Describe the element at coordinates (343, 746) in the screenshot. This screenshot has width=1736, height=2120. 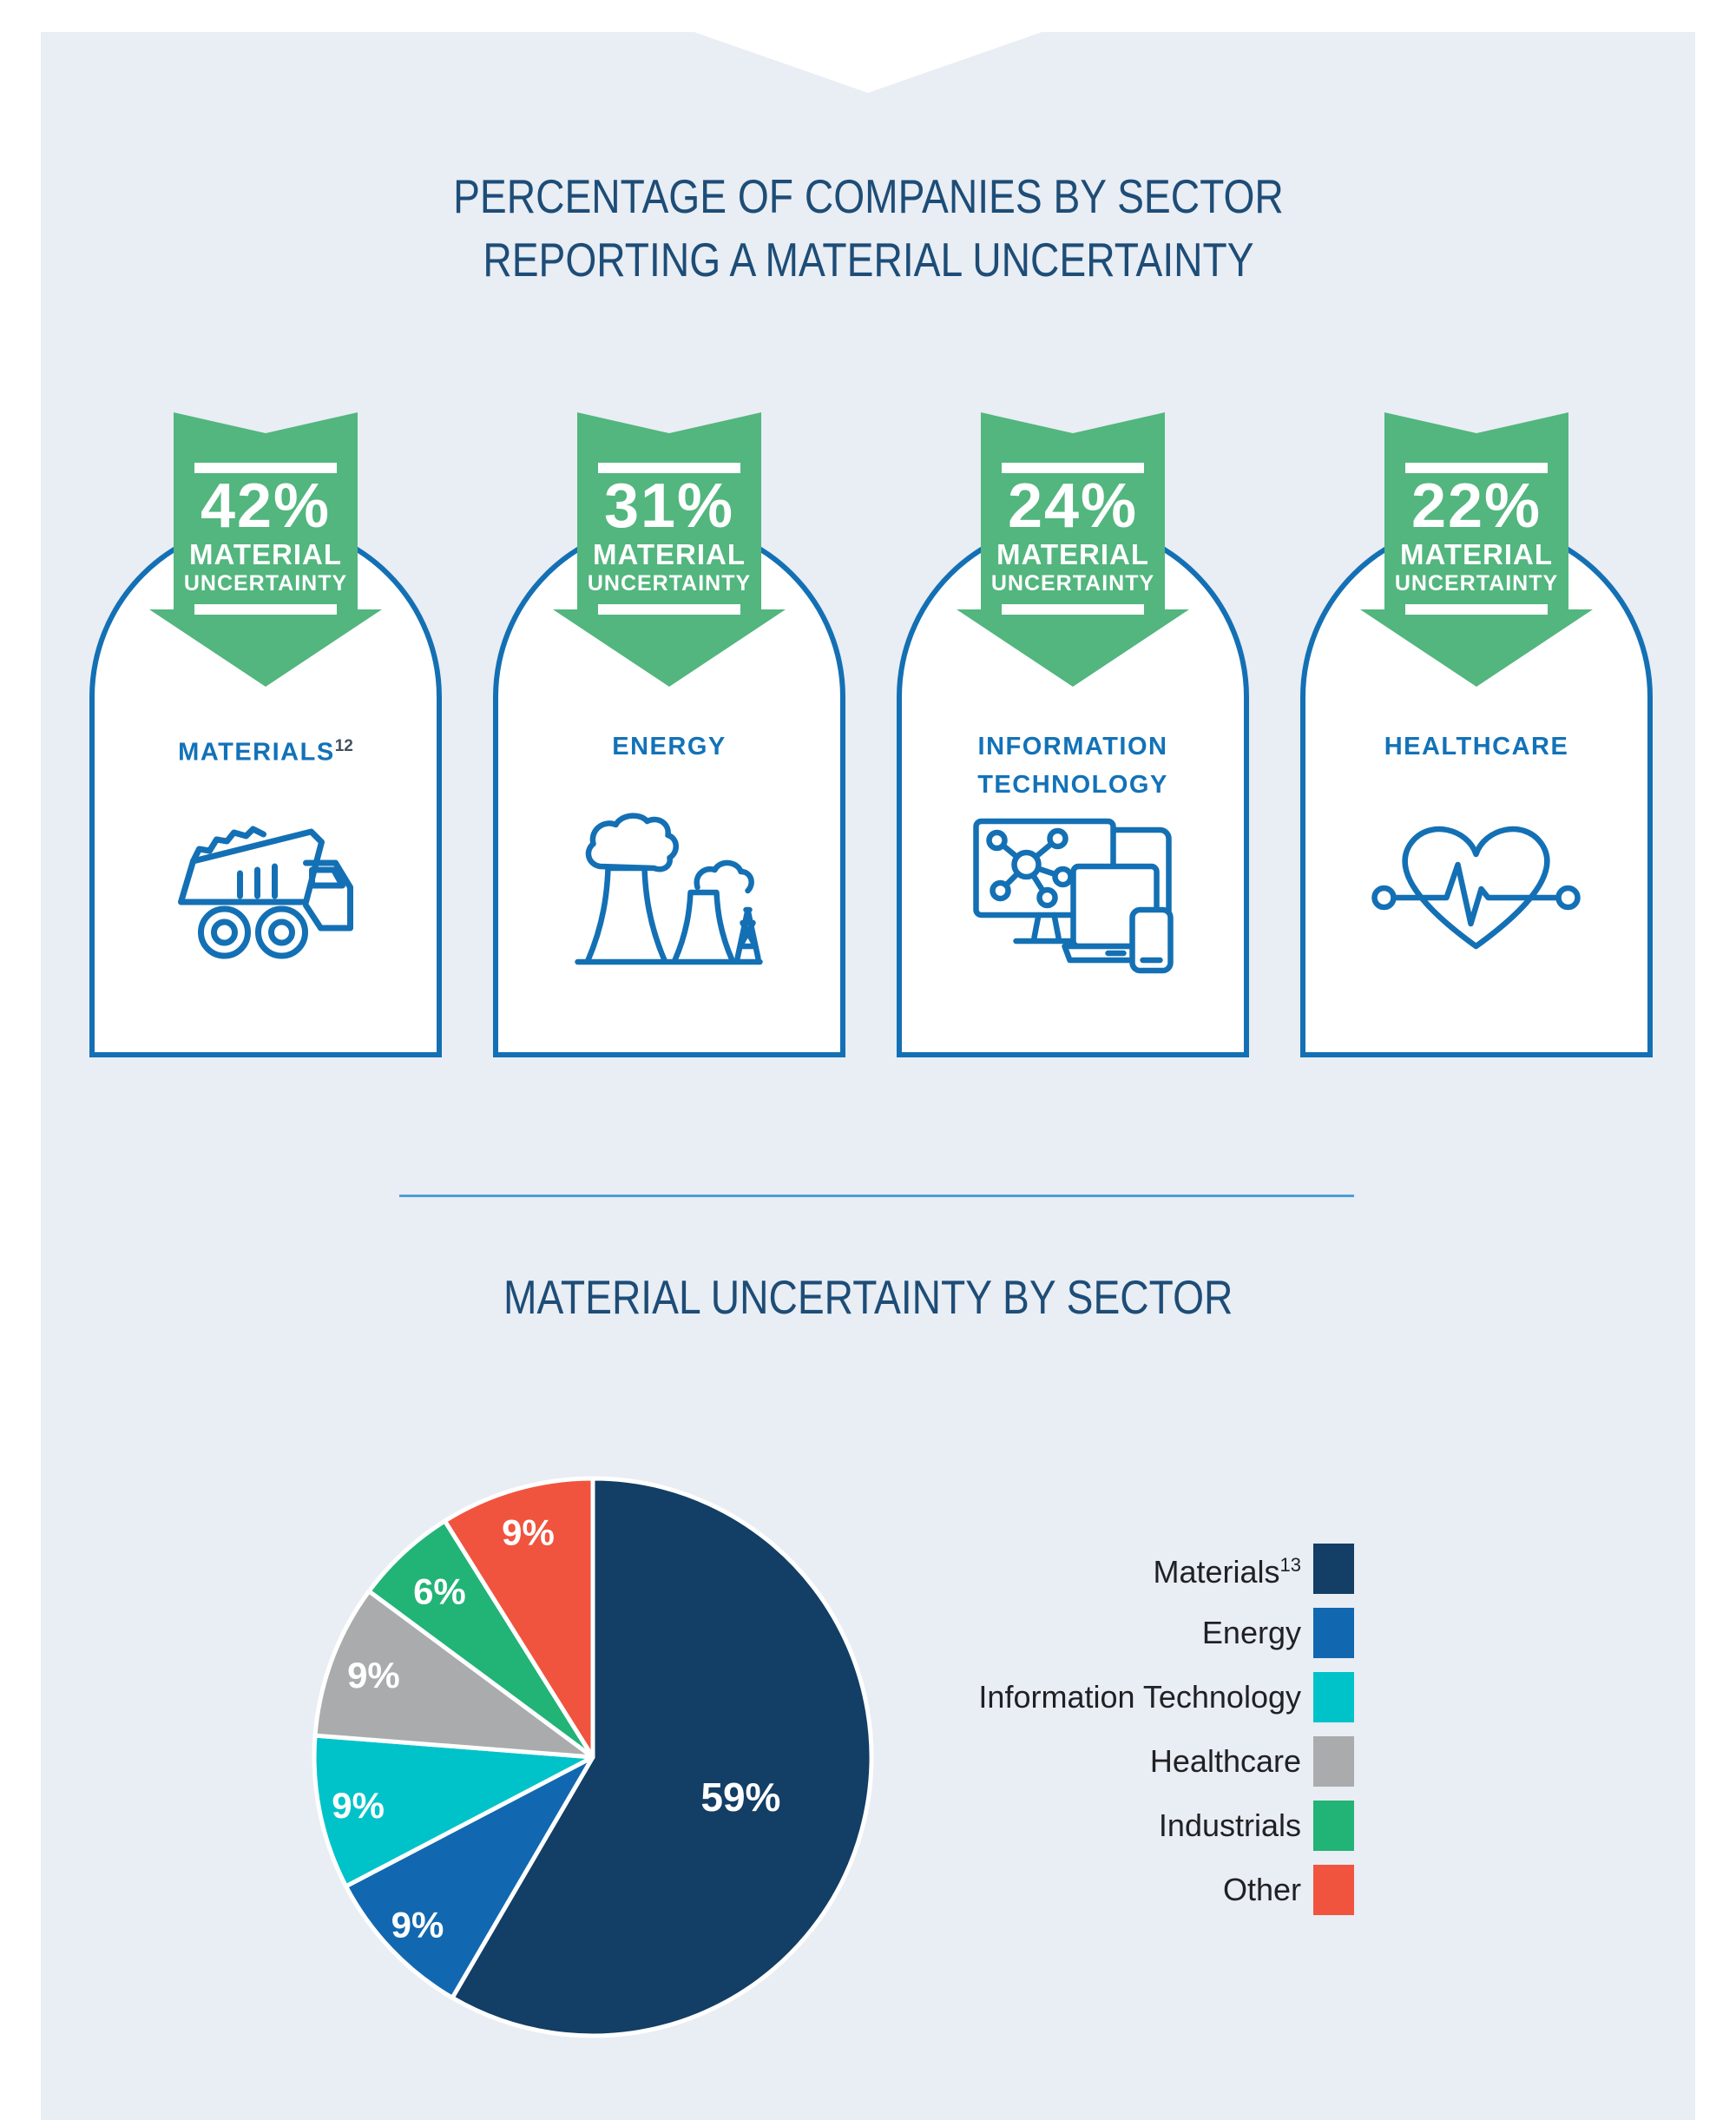
I see `footnote-ref-12: 12` at that location.